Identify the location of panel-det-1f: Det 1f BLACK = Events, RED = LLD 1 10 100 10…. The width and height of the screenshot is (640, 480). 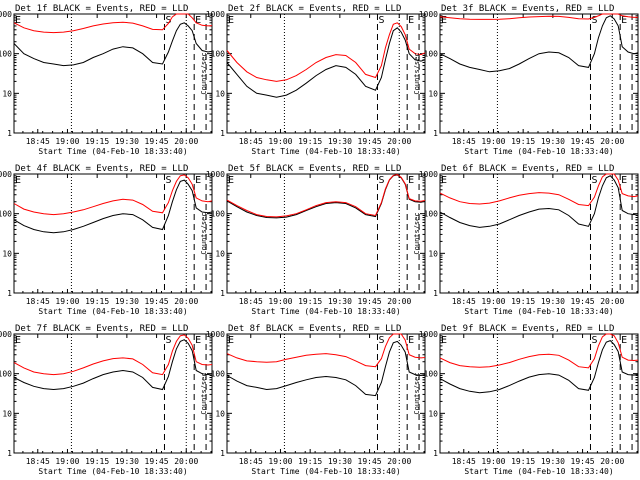
(106, 80).